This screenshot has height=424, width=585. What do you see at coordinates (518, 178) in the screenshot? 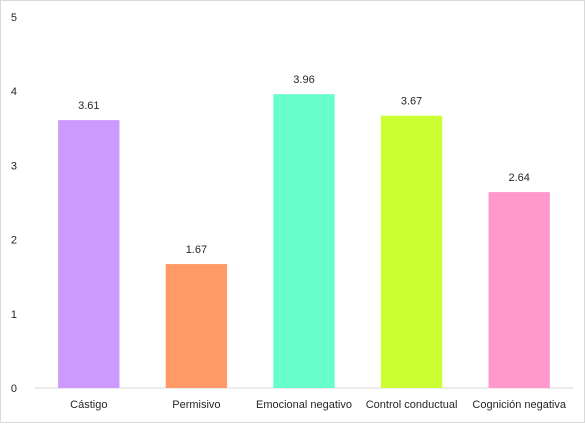
I see `data-label: 2.64` at bounding box center [518, 178].